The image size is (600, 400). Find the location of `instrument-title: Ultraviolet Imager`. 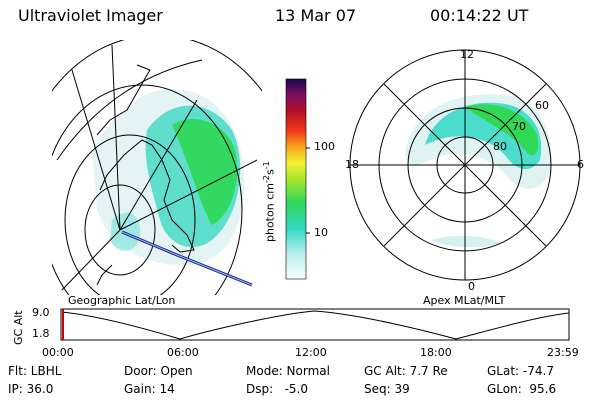

instrument-title: Ultraviolet Imager is located at coordinates (90, 15).